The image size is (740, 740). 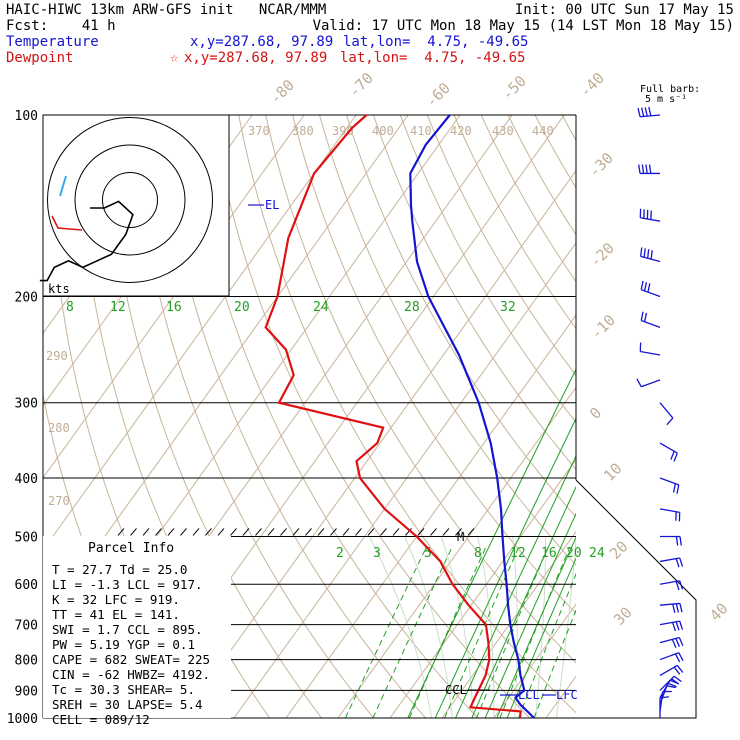 I want to click on isotherm-label: -40, so click(x=592, y=85).